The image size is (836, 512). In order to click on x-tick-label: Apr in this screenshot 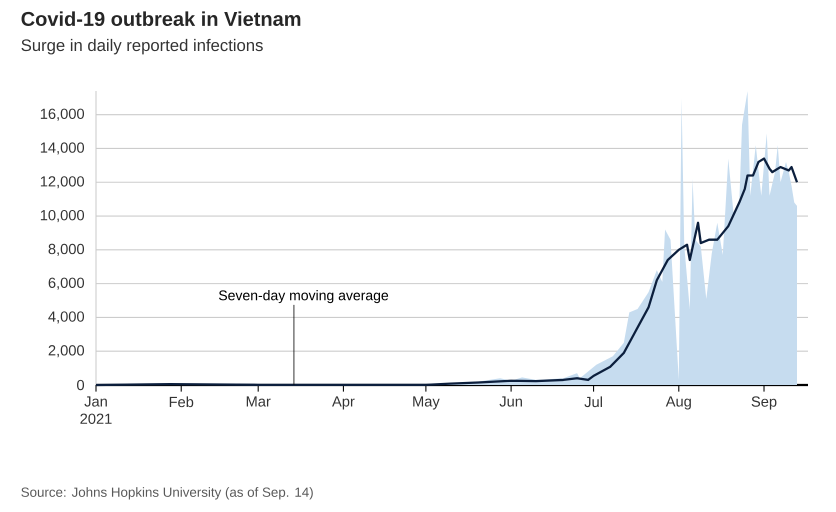, I will do `click(343, 403)`.